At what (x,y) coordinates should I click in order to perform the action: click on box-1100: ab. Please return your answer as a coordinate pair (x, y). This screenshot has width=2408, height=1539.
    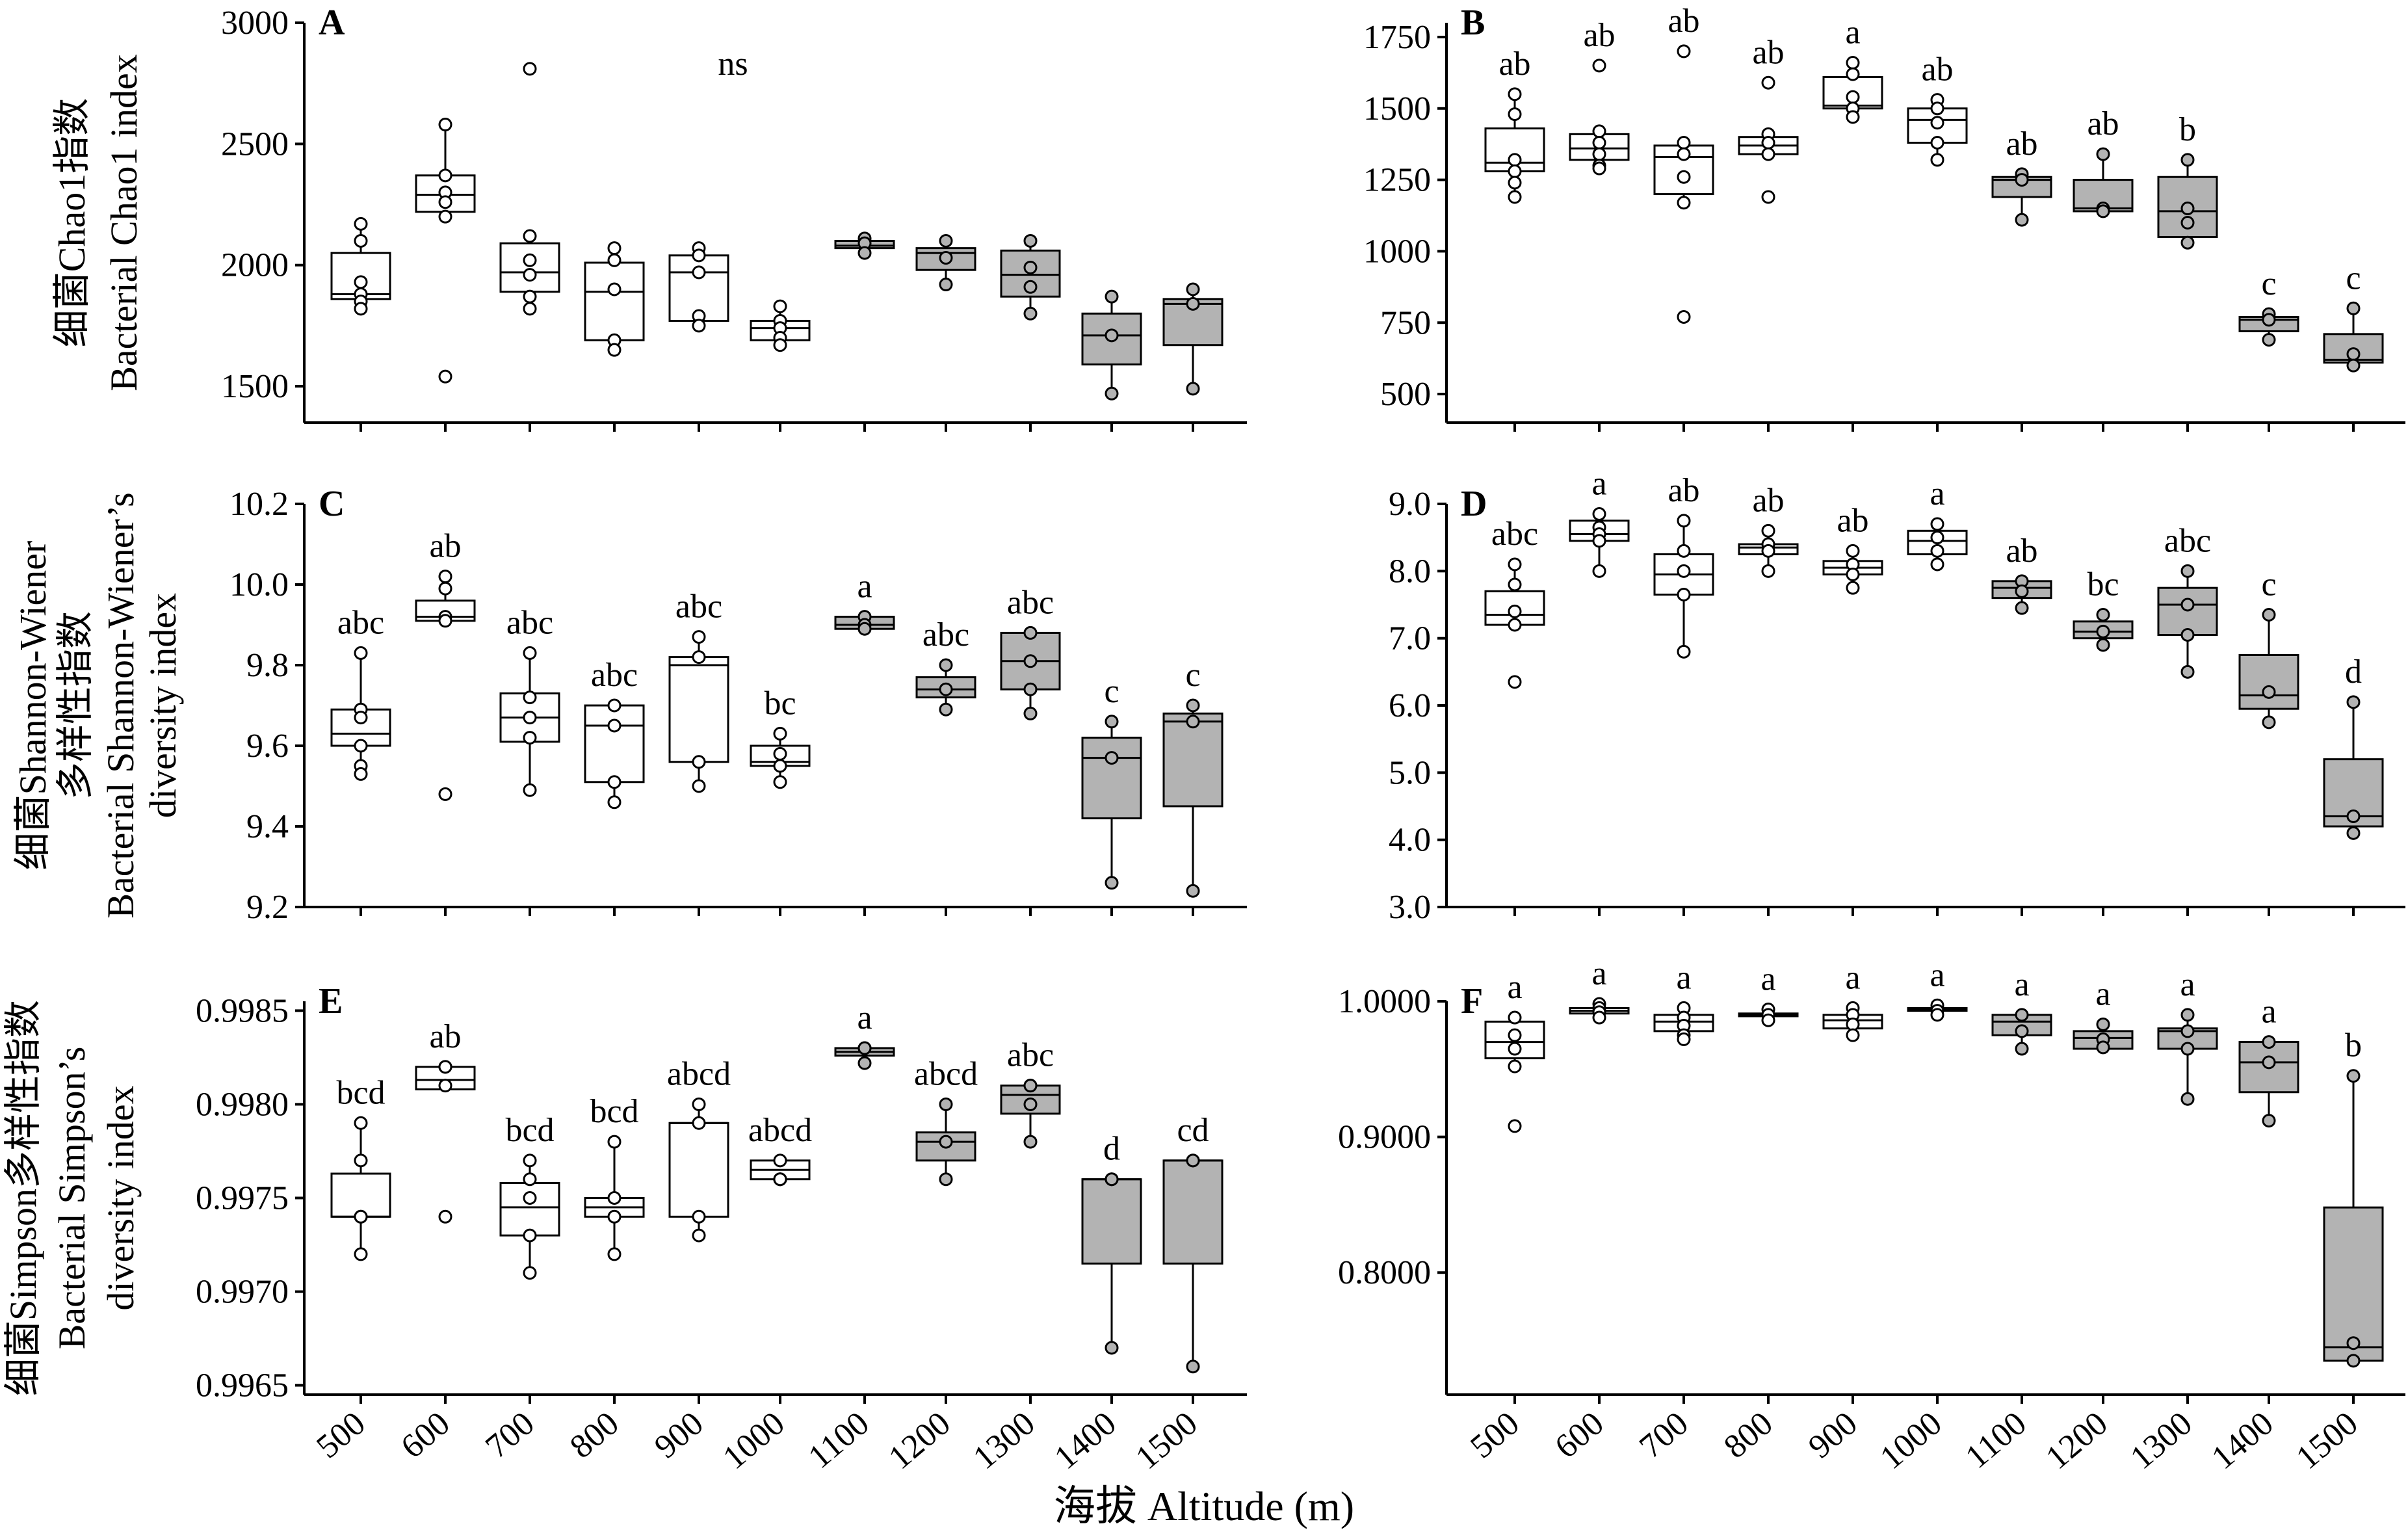
    Looking at the image, I should click on (2021, 574).